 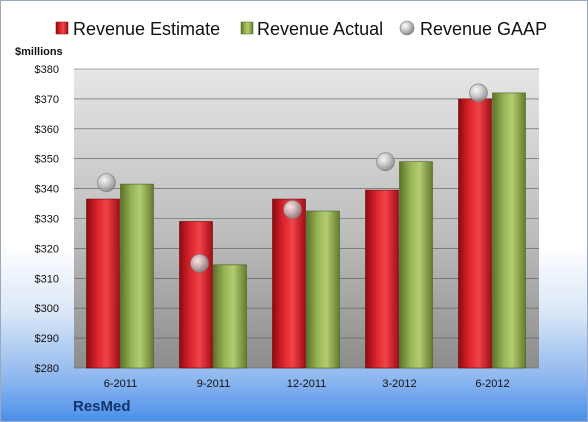 What do you see at coordinates (475, 233) in the screenshot?
I see `bar-revenue-estimate-6-2012` at bounding box center [475, 233].